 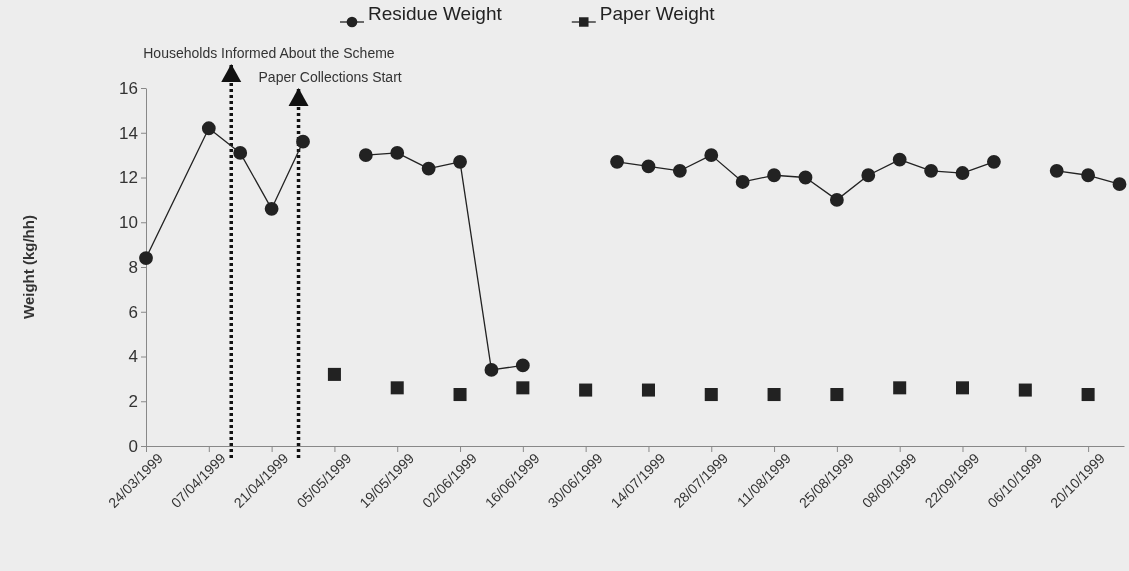 I want to click on y-tick-label: 10, so click(x=128, y=223).